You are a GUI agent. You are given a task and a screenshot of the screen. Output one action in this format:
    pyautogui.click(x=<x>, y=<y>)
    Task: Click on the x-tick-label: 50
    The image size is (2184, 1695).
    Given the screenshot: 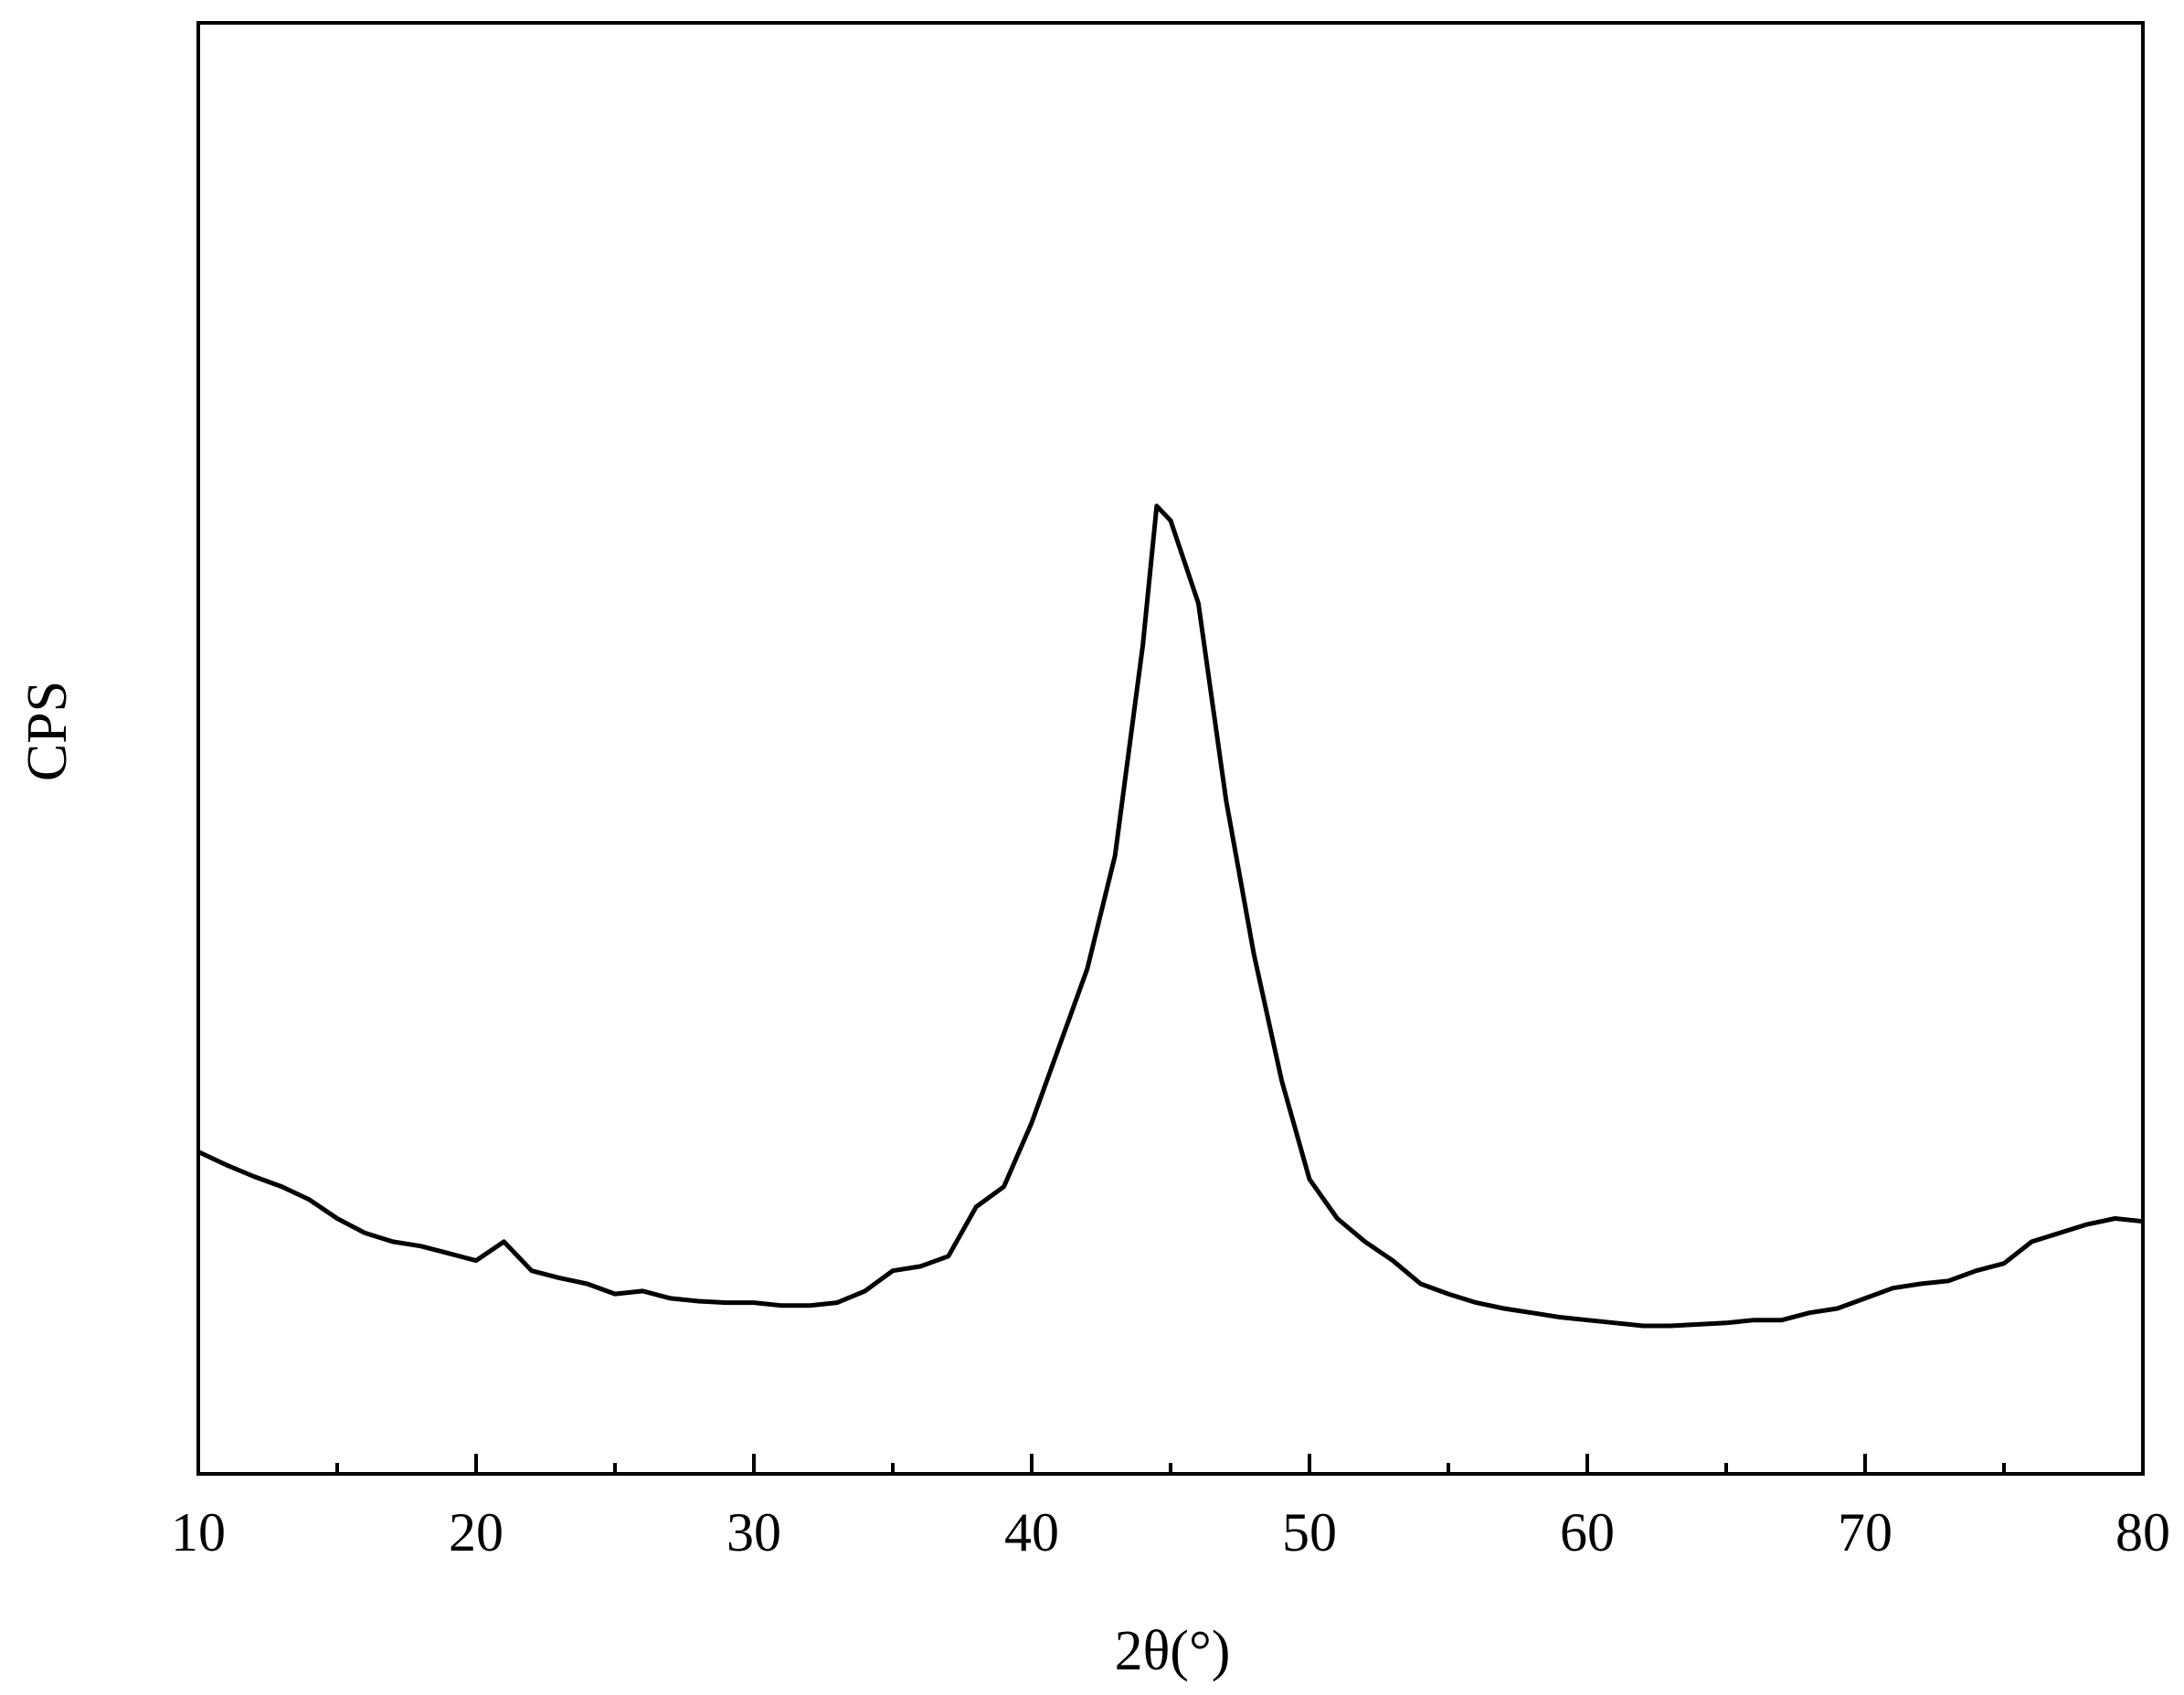 What is the action you would take?
    pyautogui.click(x=1310, y=1532)
    